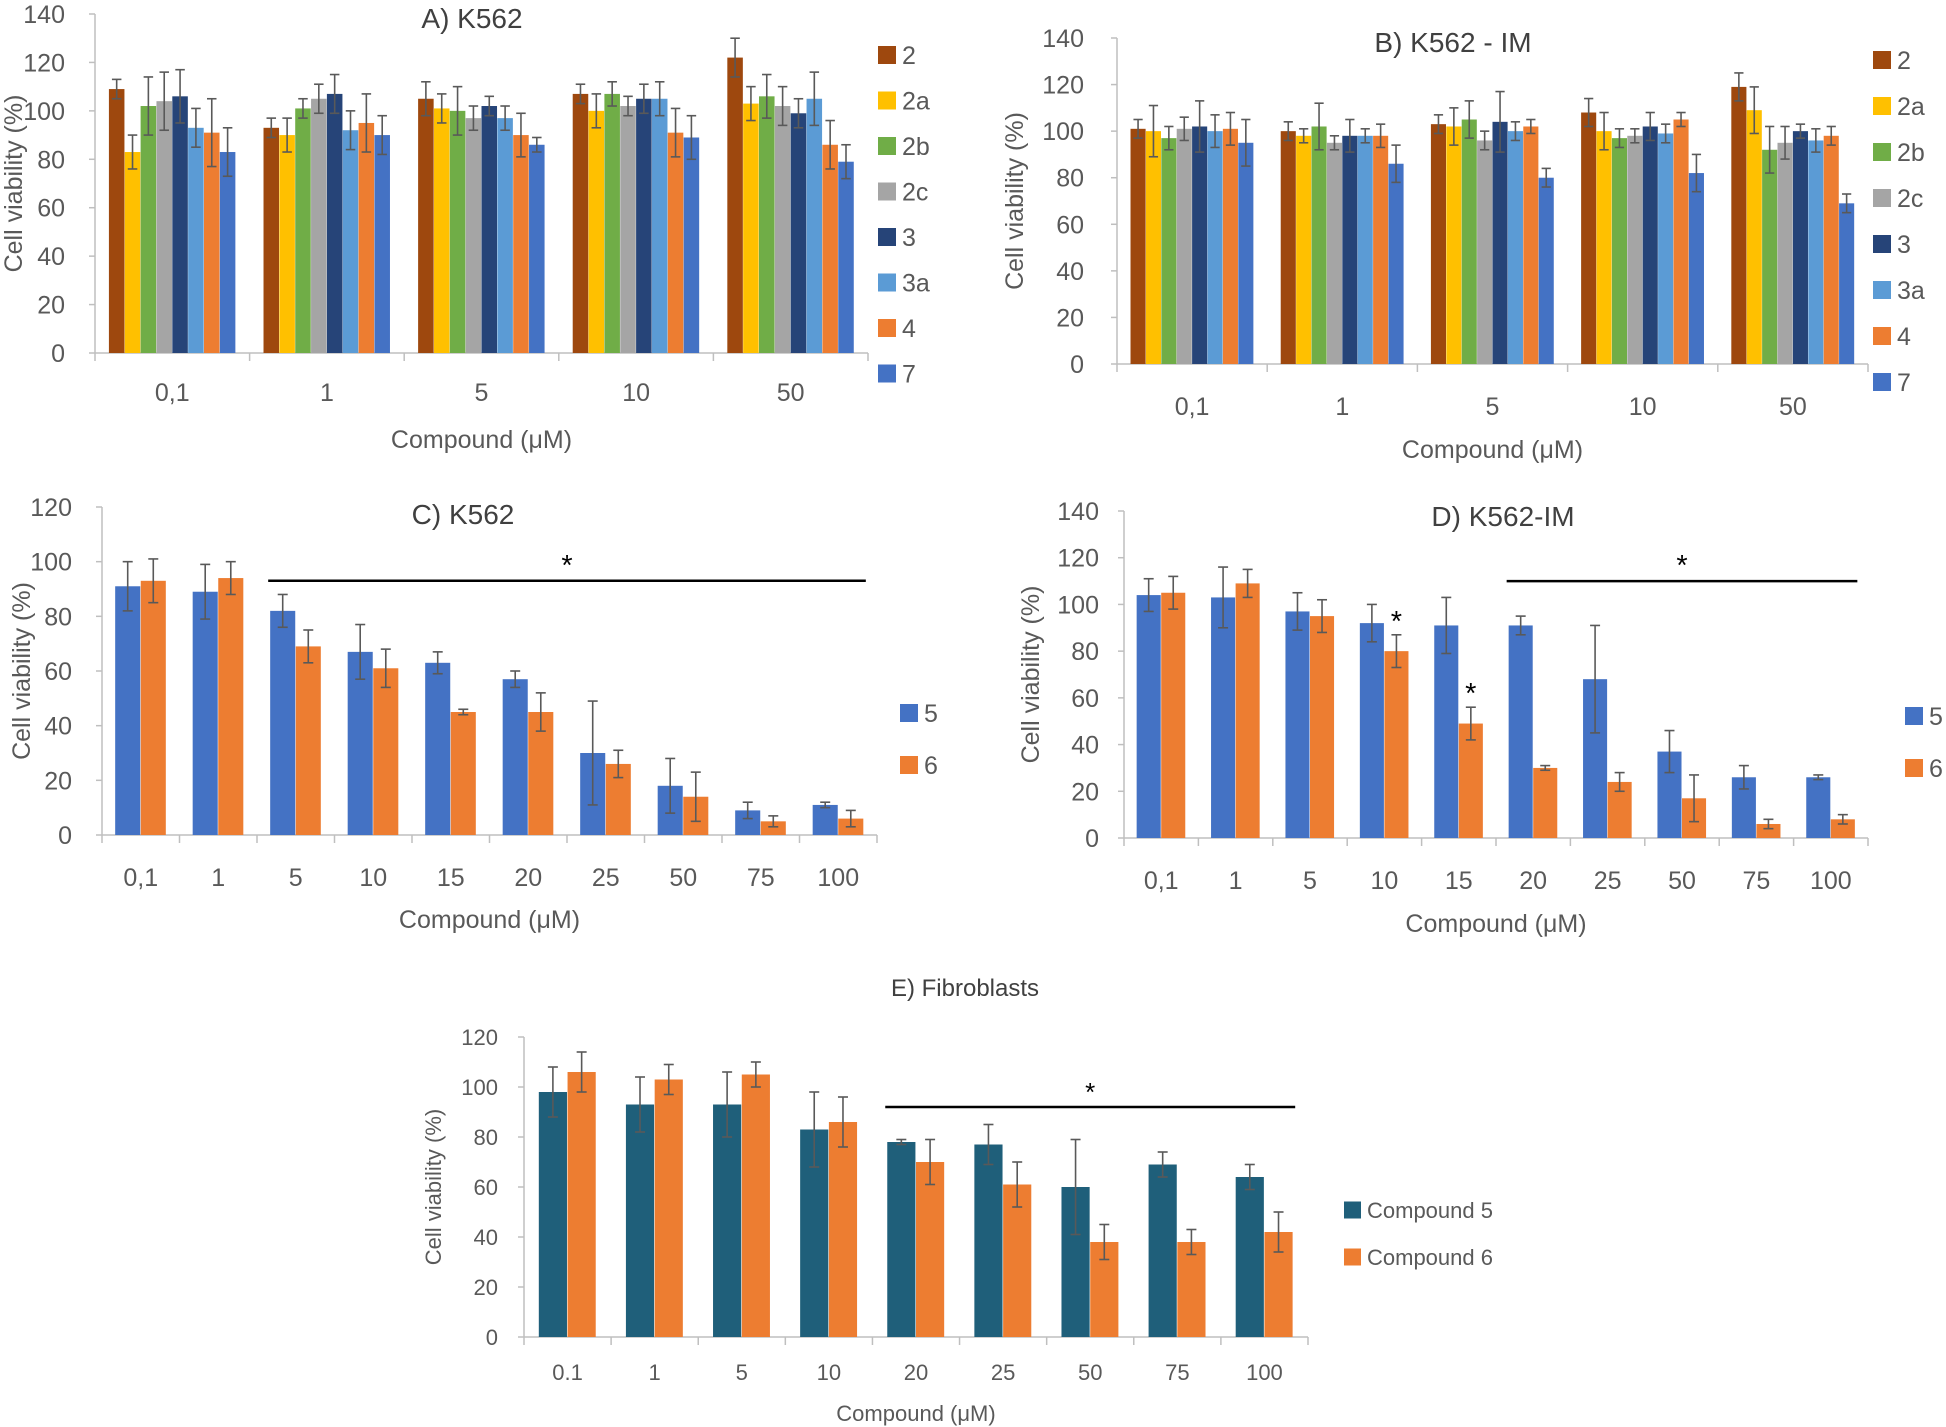 The height and width of the screenshot is (1427, 1946). Describe the element at coordinates (909, 238) in the screenshot. I see `legend-label: 3` at that location.